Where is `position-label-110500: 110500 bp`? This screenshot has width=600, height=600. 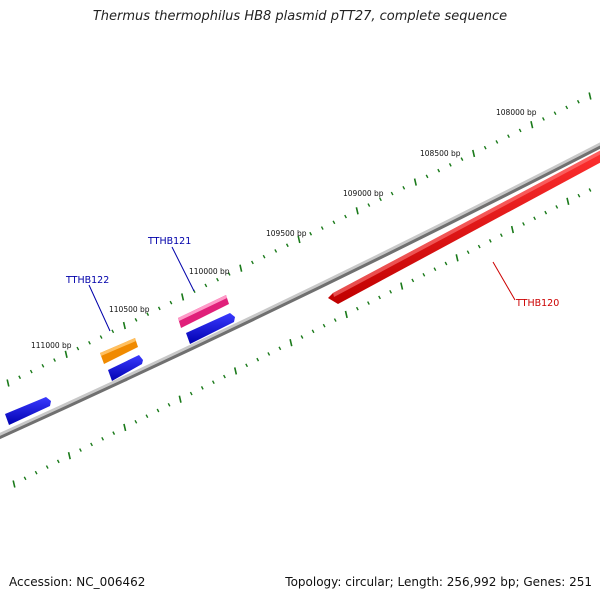 position-label-110500: 110500 bp is located at coordinates (129, 309).